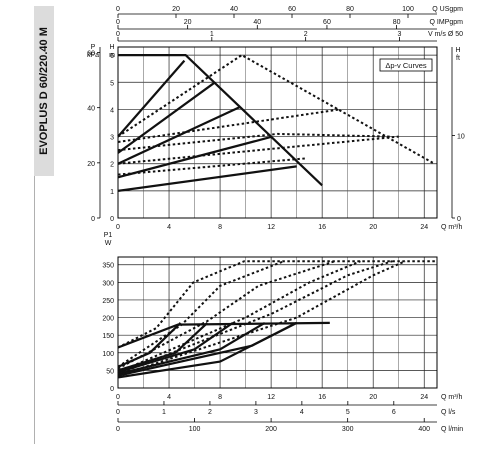 This screenshot has height=450, width=500. What do you see at coordinates (458, 58) in the screenshot?
I see `h-ft-axis-unit: ft` at bounding box center [458, 58].